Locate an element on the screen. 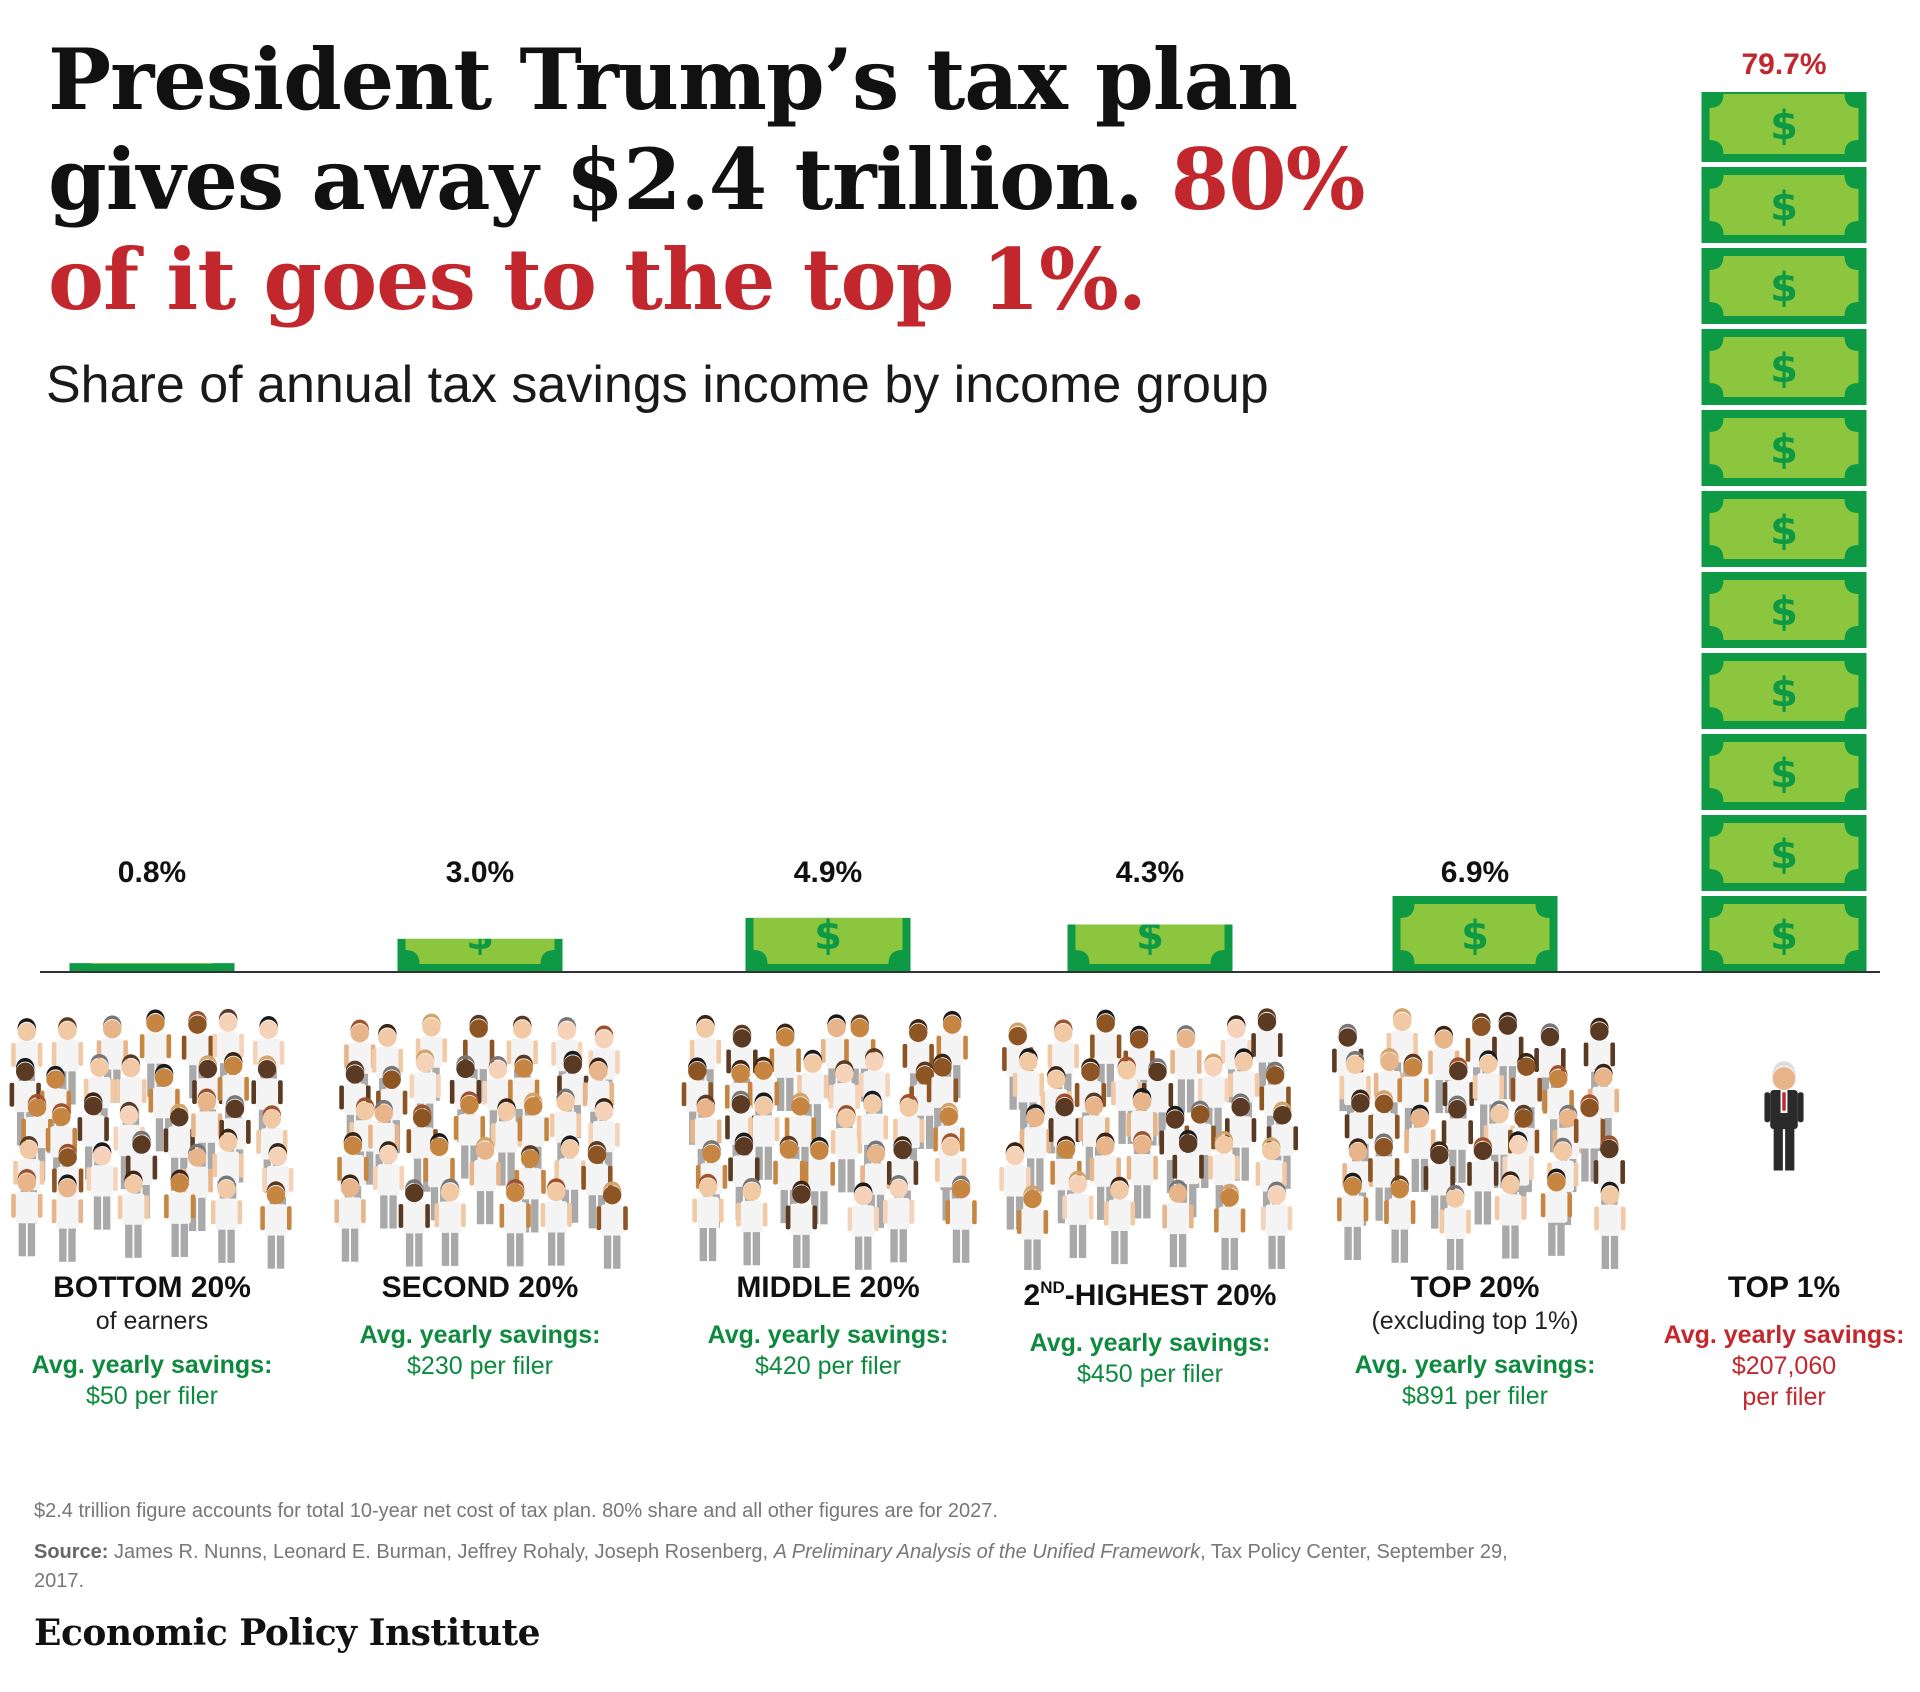 The image size is (1920, 1692). group-name-prefix: 2 is located at coordinates (1032, 1295).